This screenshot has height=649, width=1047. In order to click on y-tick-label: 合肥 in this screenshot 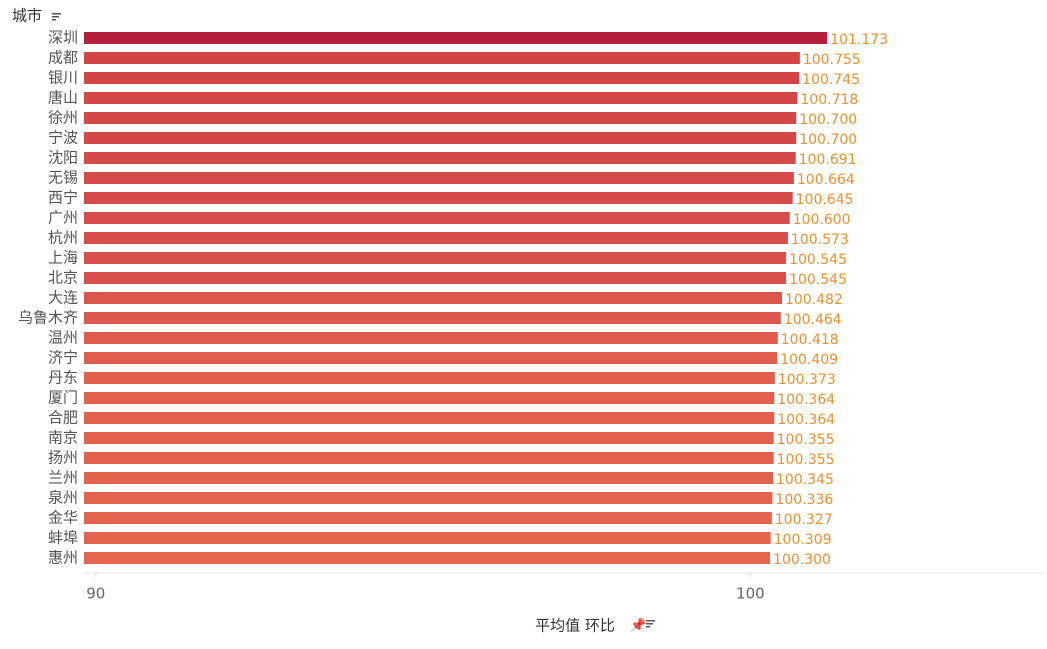, I will do `click(63, 418)`.